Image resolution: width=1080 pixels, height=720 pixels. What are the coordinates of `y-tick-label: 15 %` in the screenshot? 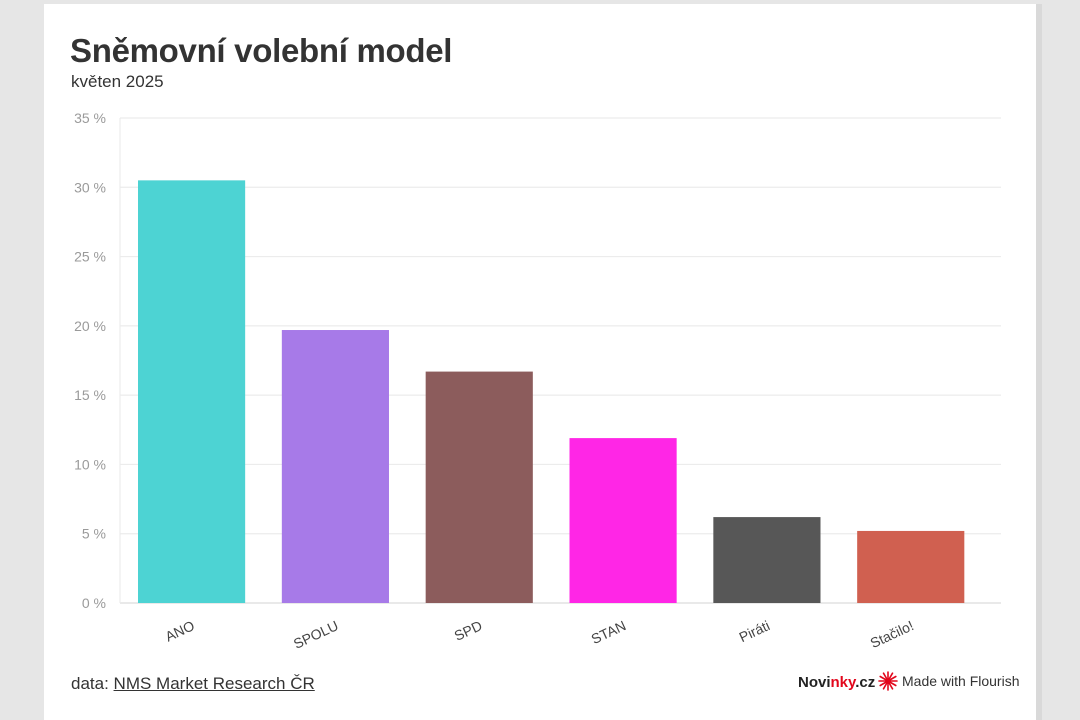 It's located at (90, 395).